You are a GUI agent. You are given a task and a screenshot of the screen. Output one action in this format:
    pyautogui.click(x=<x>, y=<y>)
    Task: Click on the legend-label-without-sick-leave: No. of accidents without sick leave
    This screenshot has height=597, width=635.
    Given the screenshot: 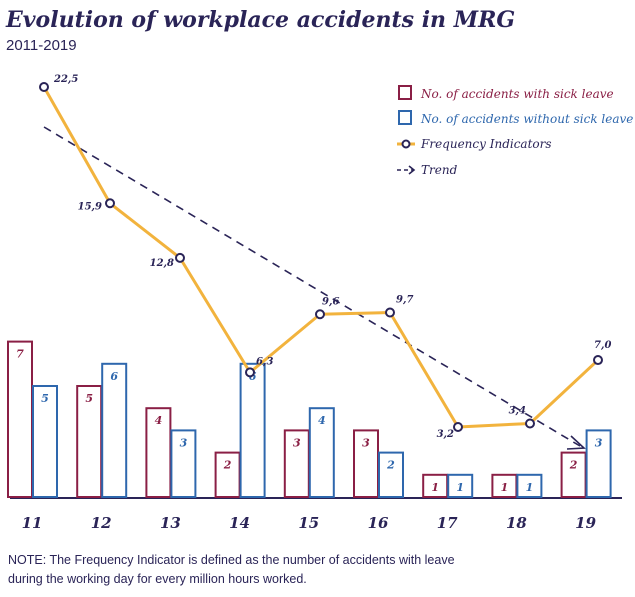 What is the action you would take?
    pyautogui.click(x=526, y=119)
    